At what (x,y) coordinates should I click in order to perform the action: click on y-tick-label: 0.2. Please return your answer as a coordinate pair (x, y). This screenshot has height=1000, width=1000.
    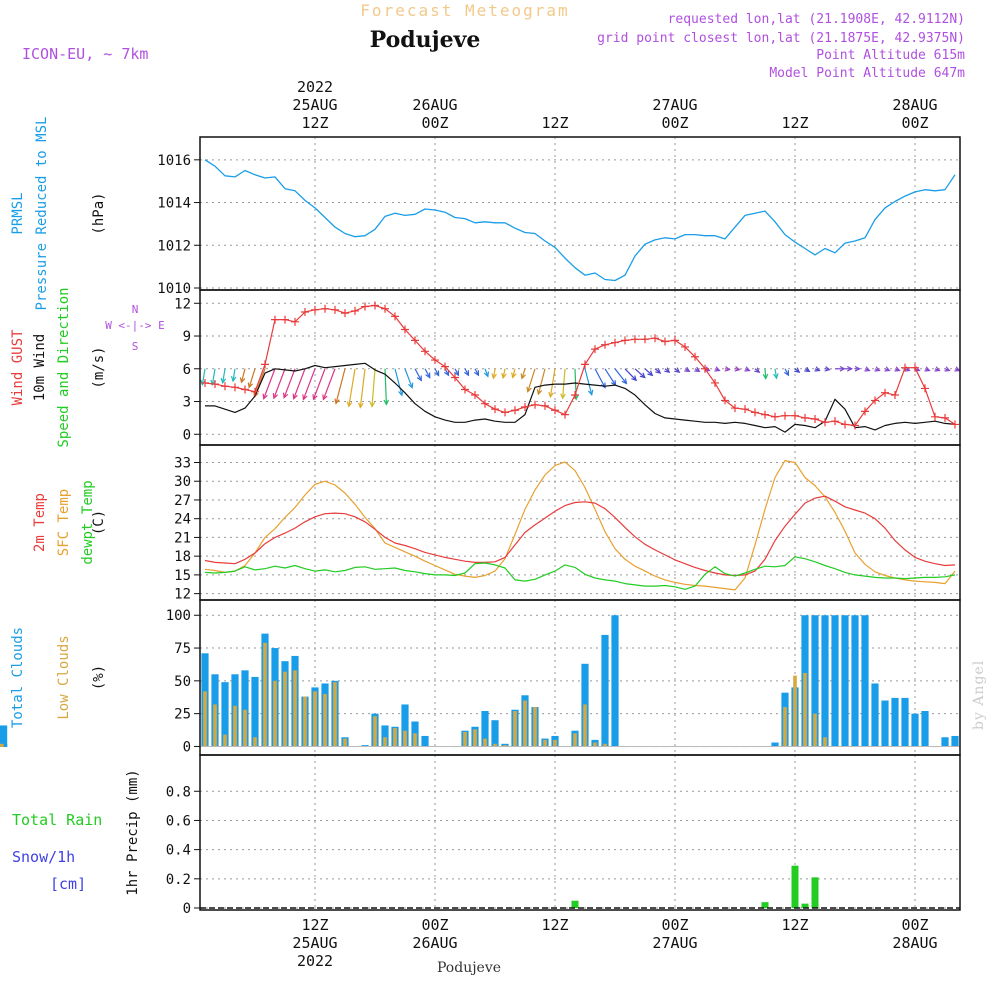
    Looking at the image, I should click on (178, 880).